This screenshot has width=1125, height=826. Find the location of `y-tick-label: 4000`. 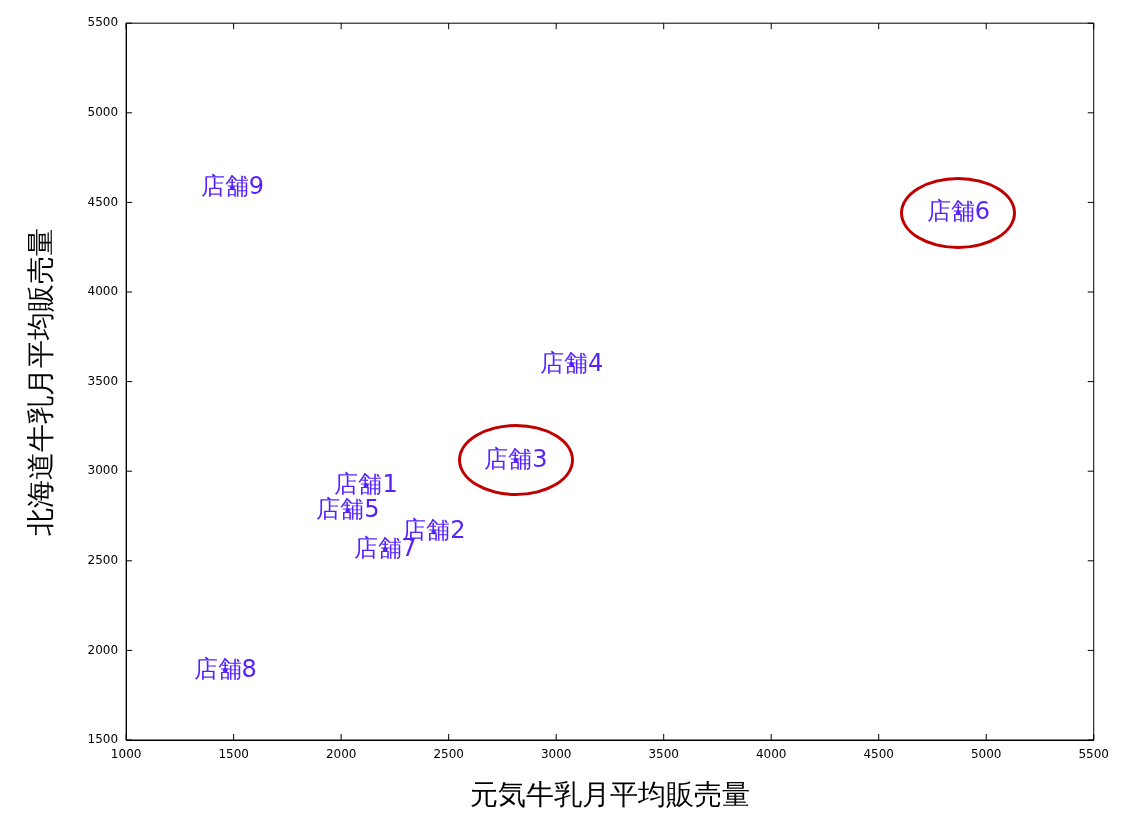

y-tick-label: 4000 is located at coordinates (103, 291).